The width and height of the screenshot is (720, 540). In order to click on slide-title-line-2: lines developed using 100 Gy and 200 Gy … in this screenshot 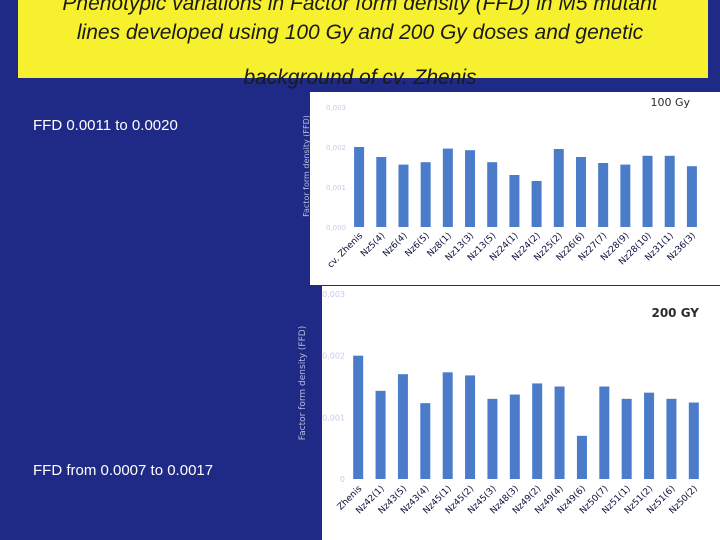, I will do `click(360, 32)`.